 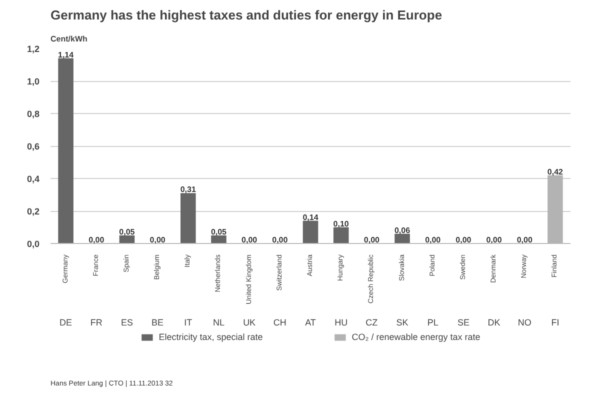 I want to click on legend-label: Electricity tax, special rate, so click(x=210, y=337).